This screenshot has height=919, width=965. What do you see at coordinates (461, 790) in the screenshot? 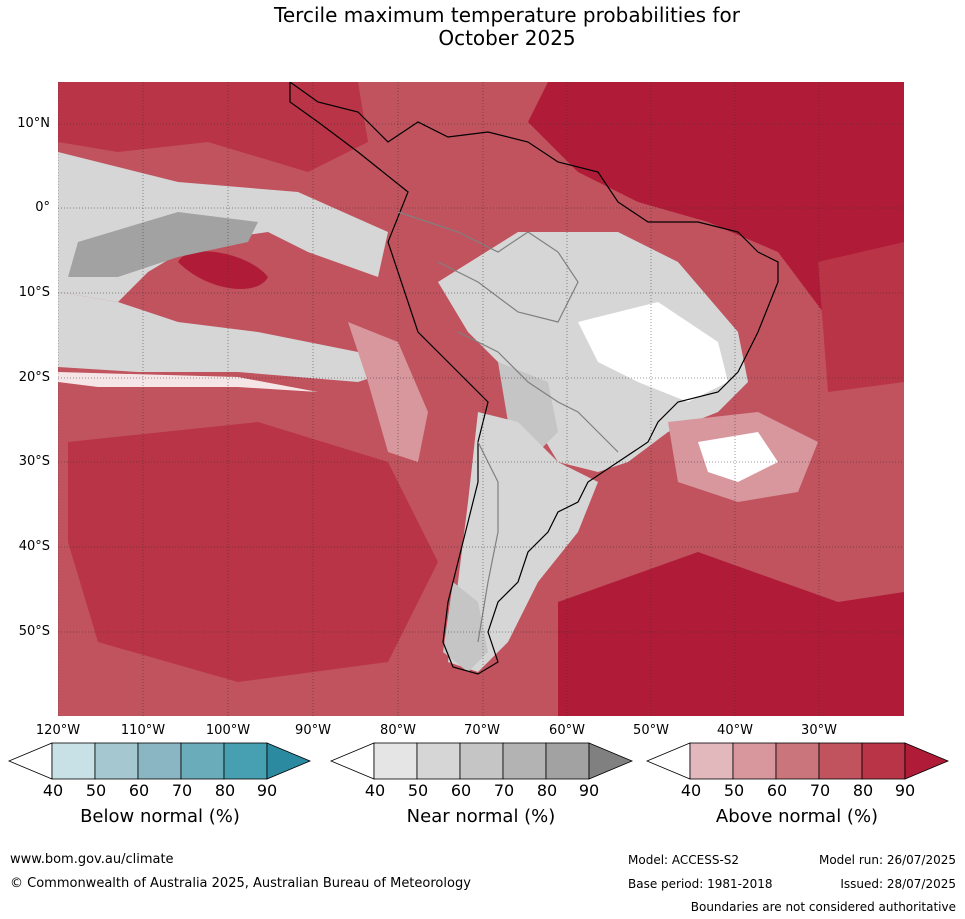
I see `near-tick-60: 60` at bounding box center [461, 790].